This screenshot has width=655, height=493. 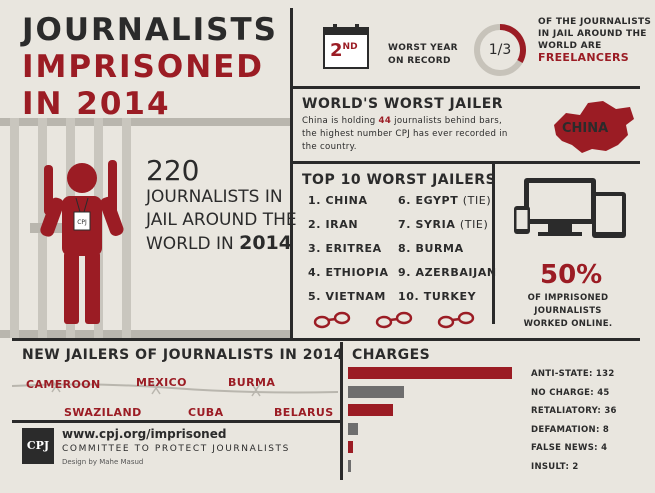 I want to click on top10-item-5: 5. VIETNAM, so click(x=347, y=296).